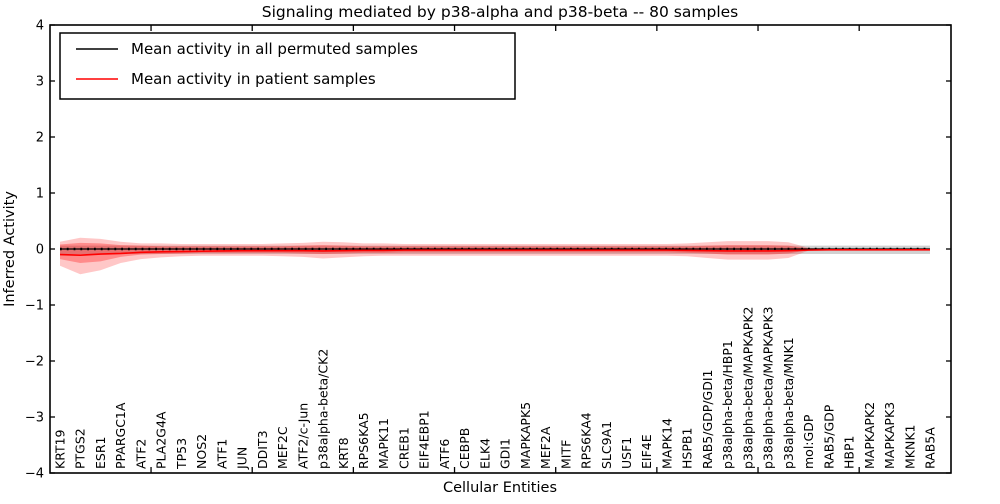 The height and width of the screenshot is (504, 1000). I want to click on x-tick-label: PPARGC1A, so click(120, 435).